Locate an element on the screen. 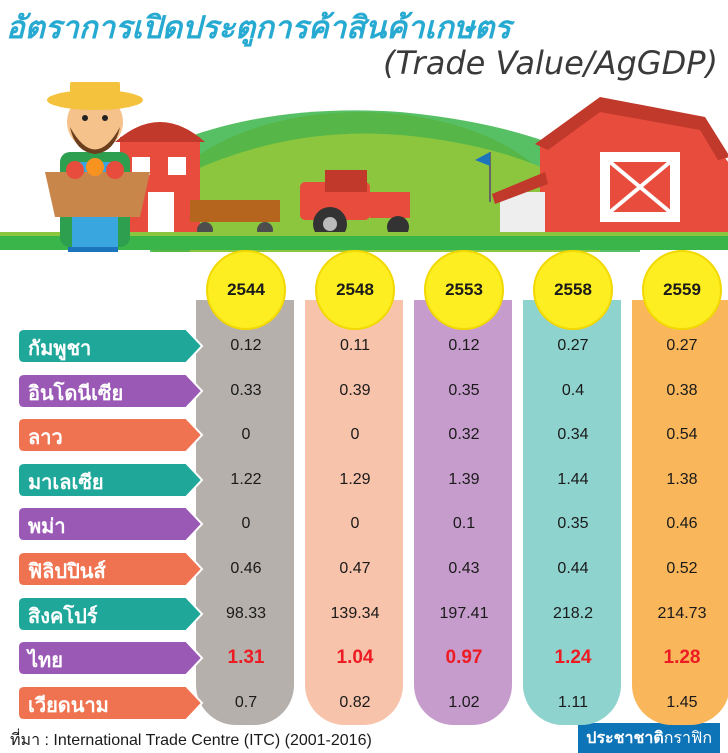 The width and height of the screenshot is (728, 753). logo-text-bold: ประชาชาติ is located at coordinates (625, 737).